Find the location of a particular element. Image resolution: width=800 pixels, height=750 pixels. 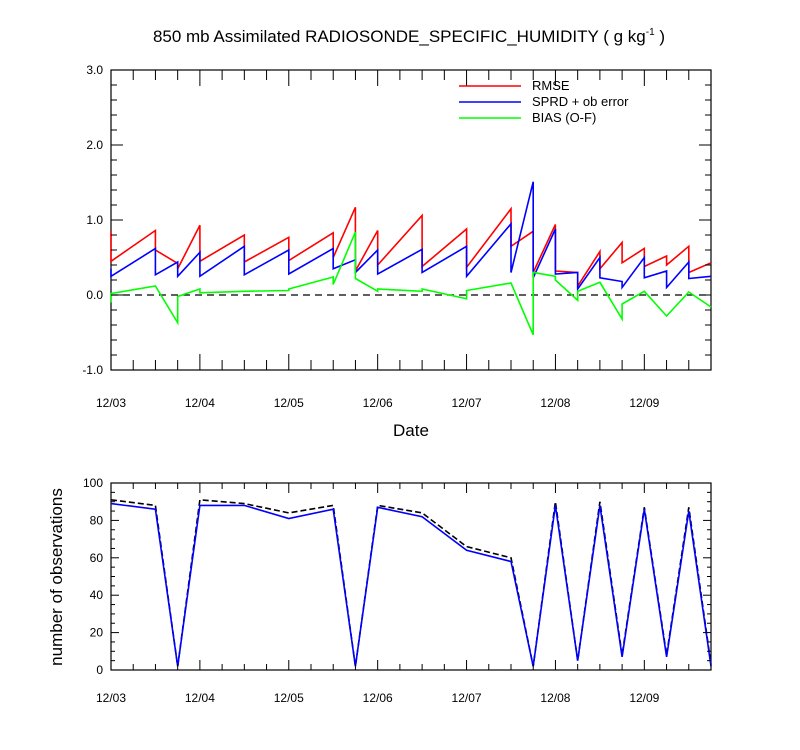

legend-label-rmse: RMSE is located at coordinates (551, 85).